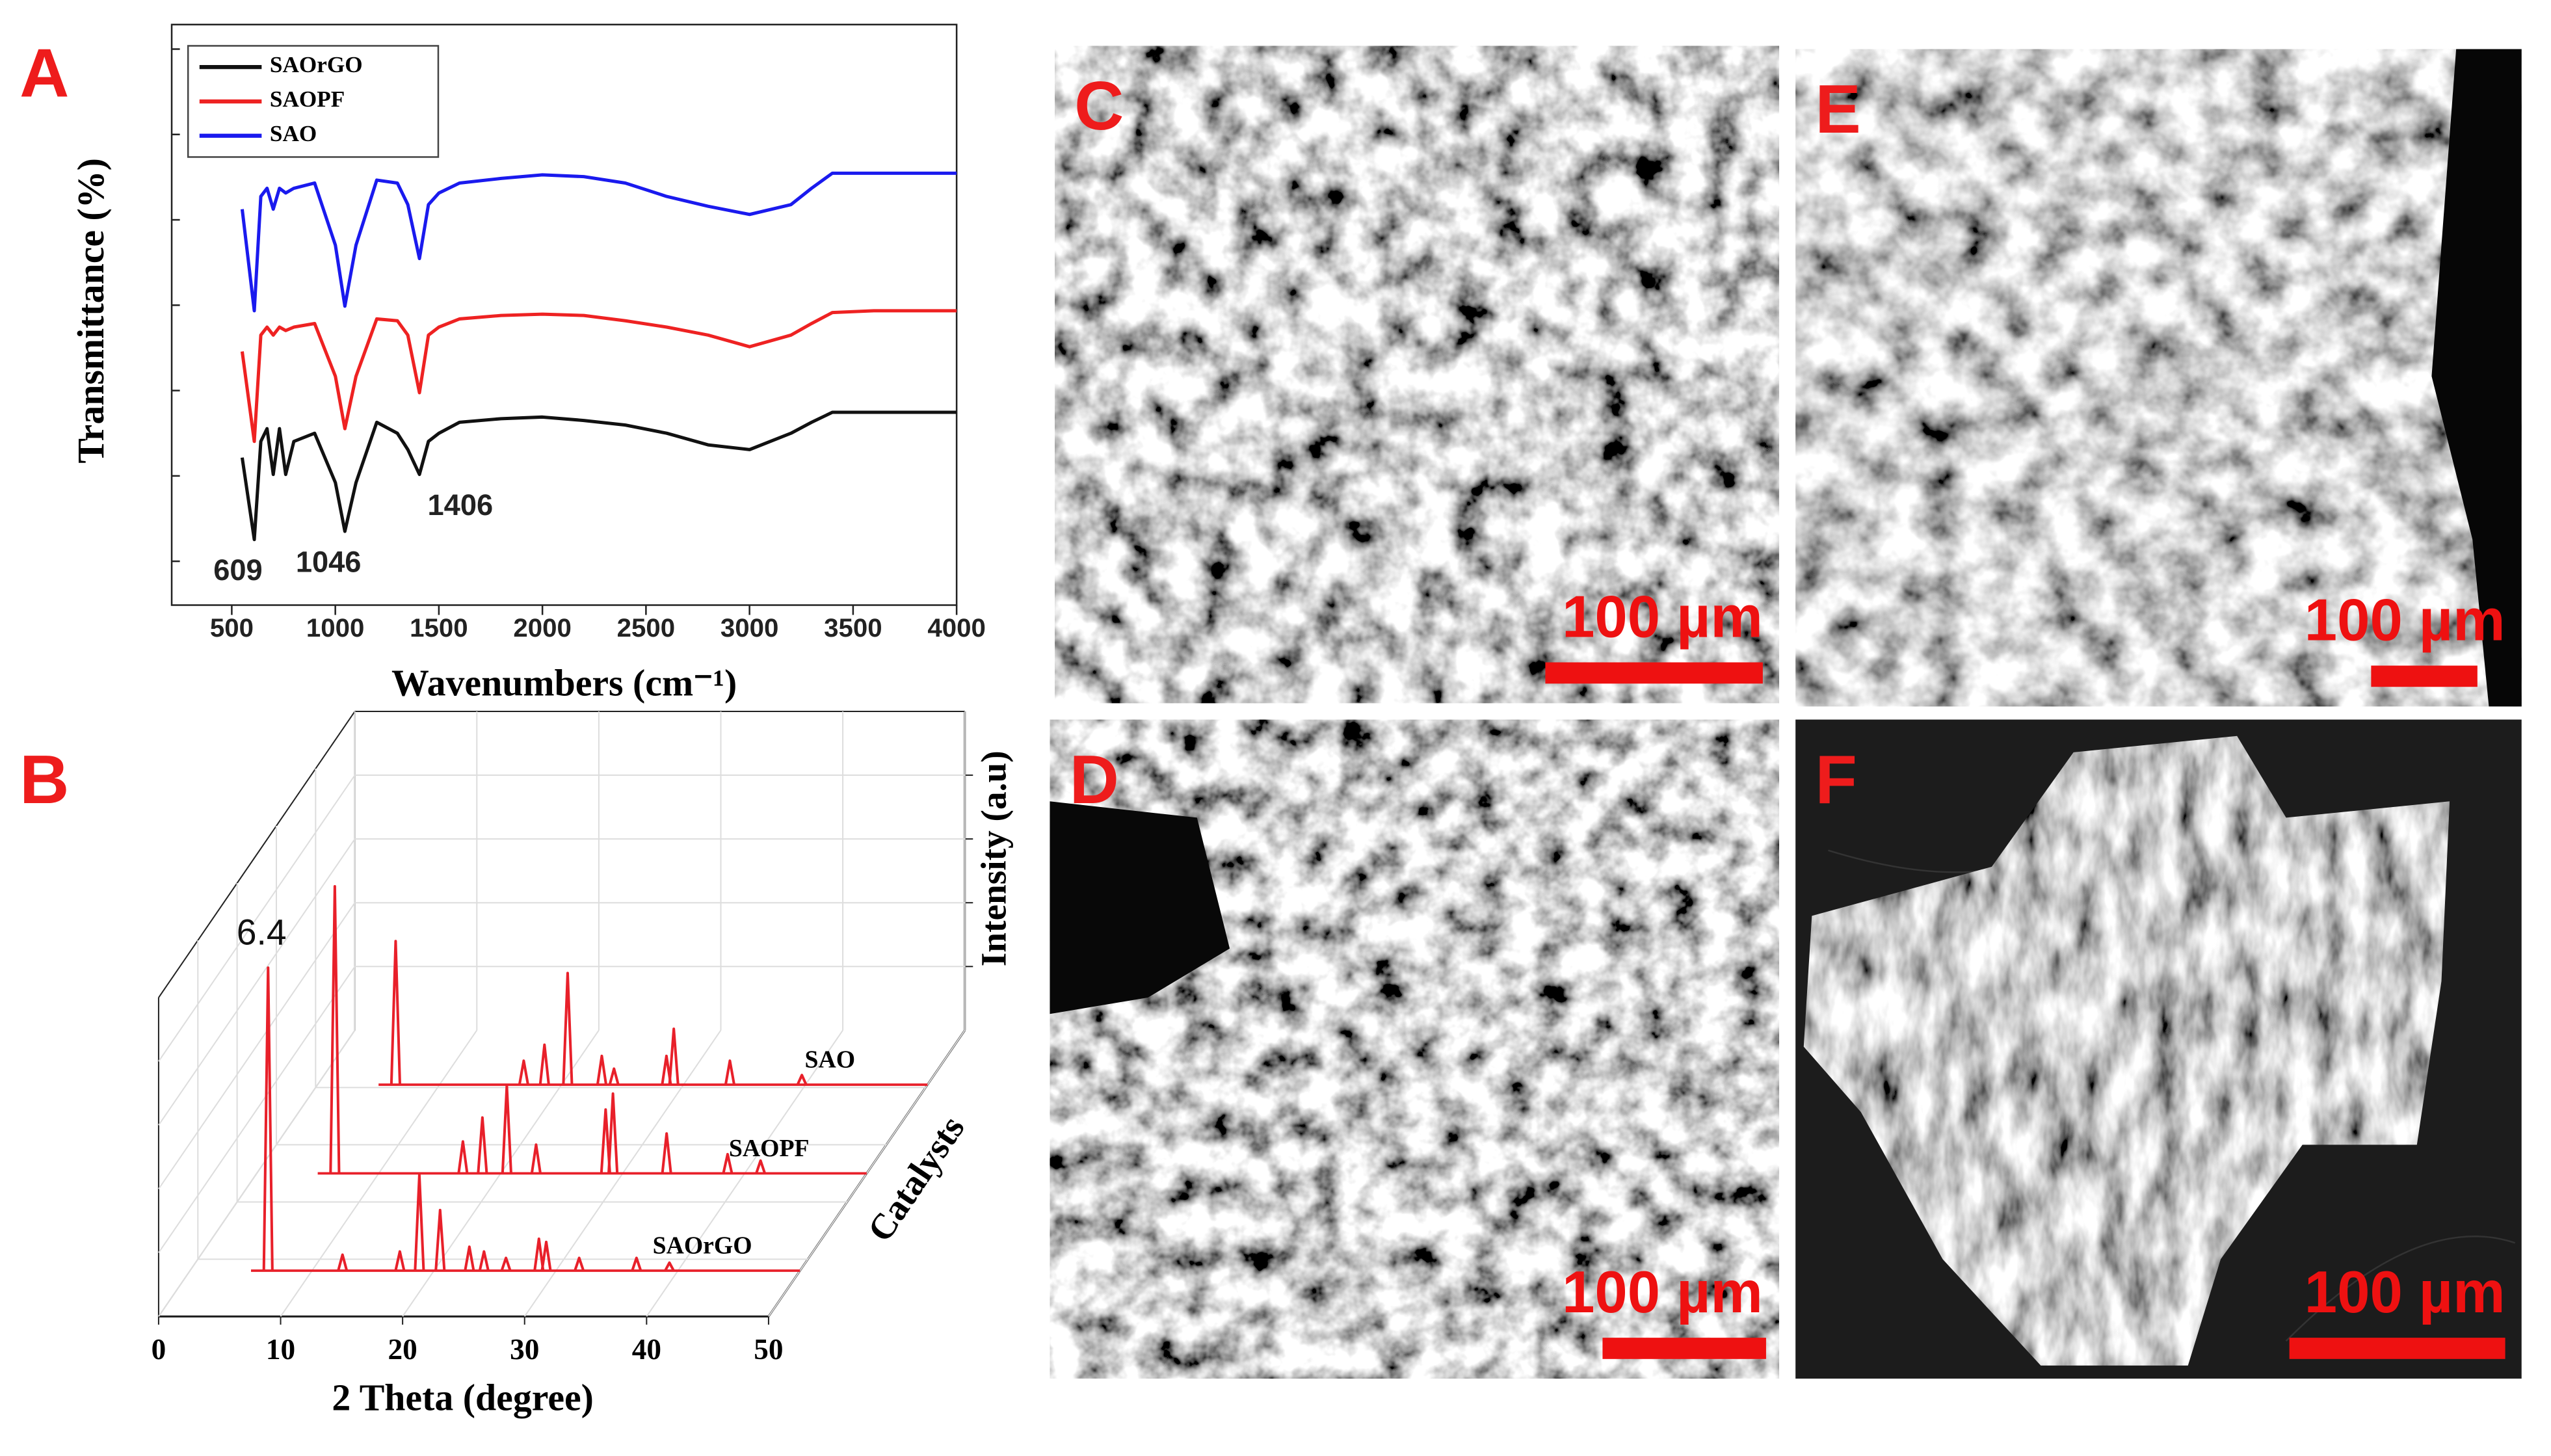  Describe the element at coordinates (232, 628) in the screenshot. I see `x-tick-label: 500` at that location.